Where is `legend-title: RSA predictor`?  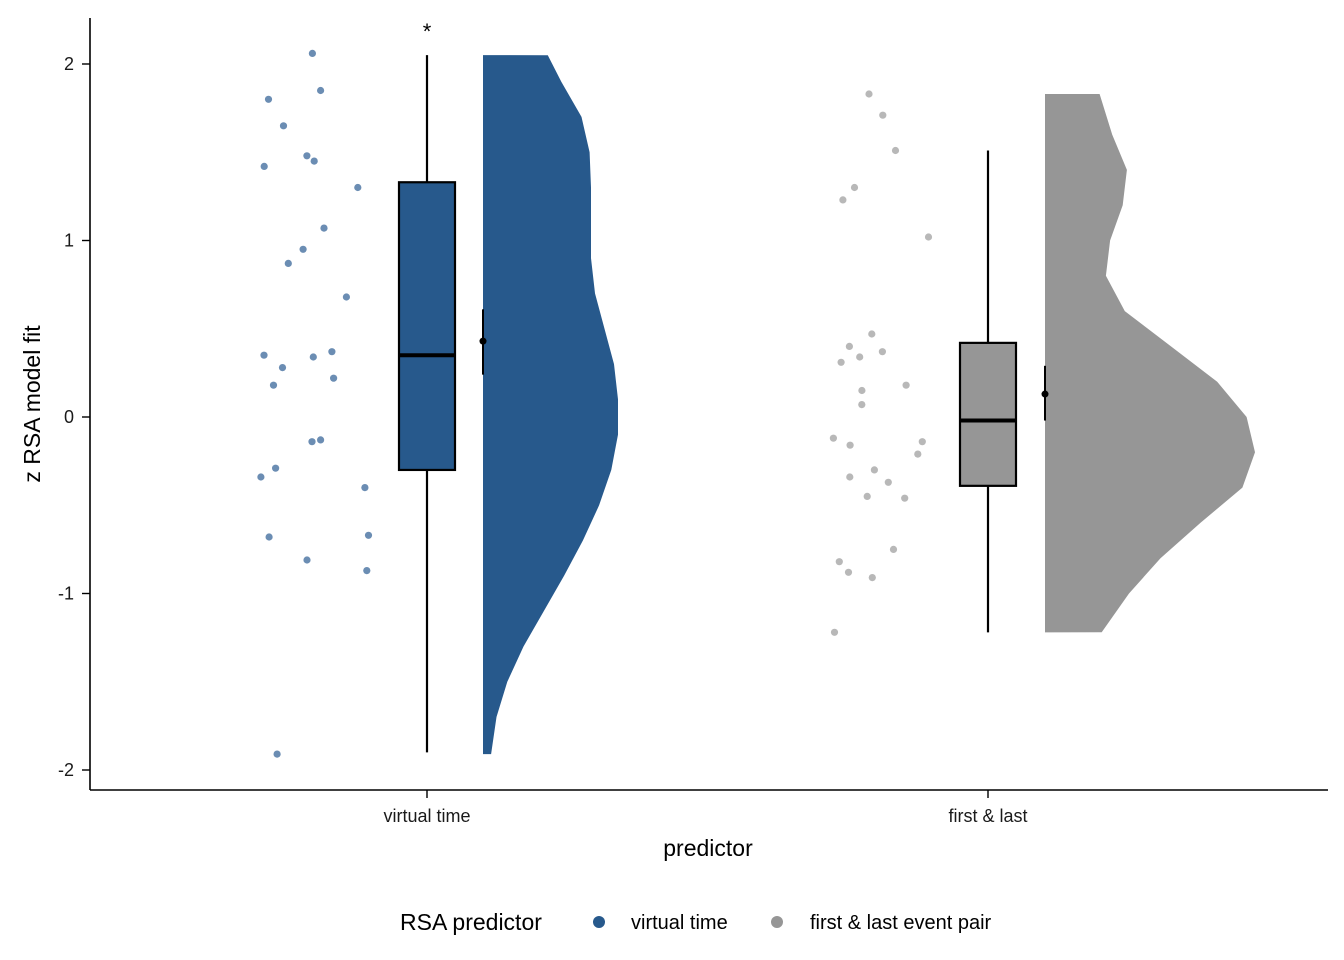
legend-title: RSA predictor is located at coordinates (471, 922).